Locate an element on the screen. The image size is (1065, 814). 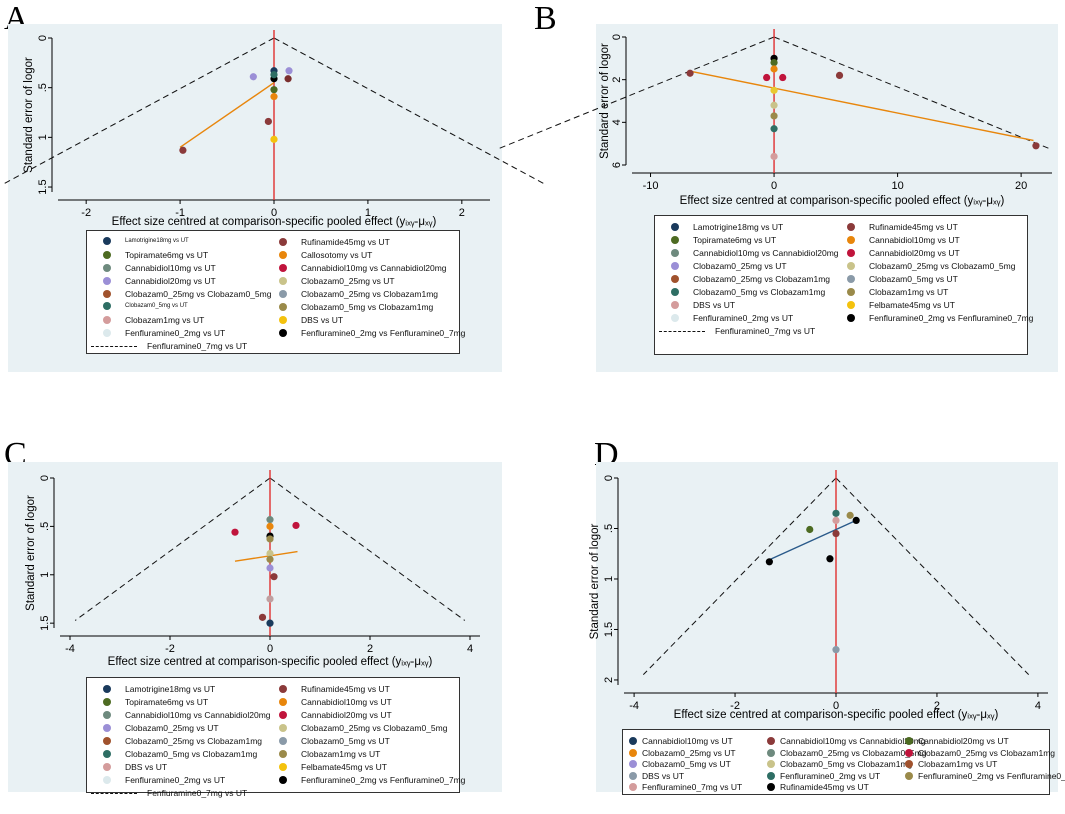
legend-item: Clobazam0_5mg vs UT is located at coordinates (145, 306).